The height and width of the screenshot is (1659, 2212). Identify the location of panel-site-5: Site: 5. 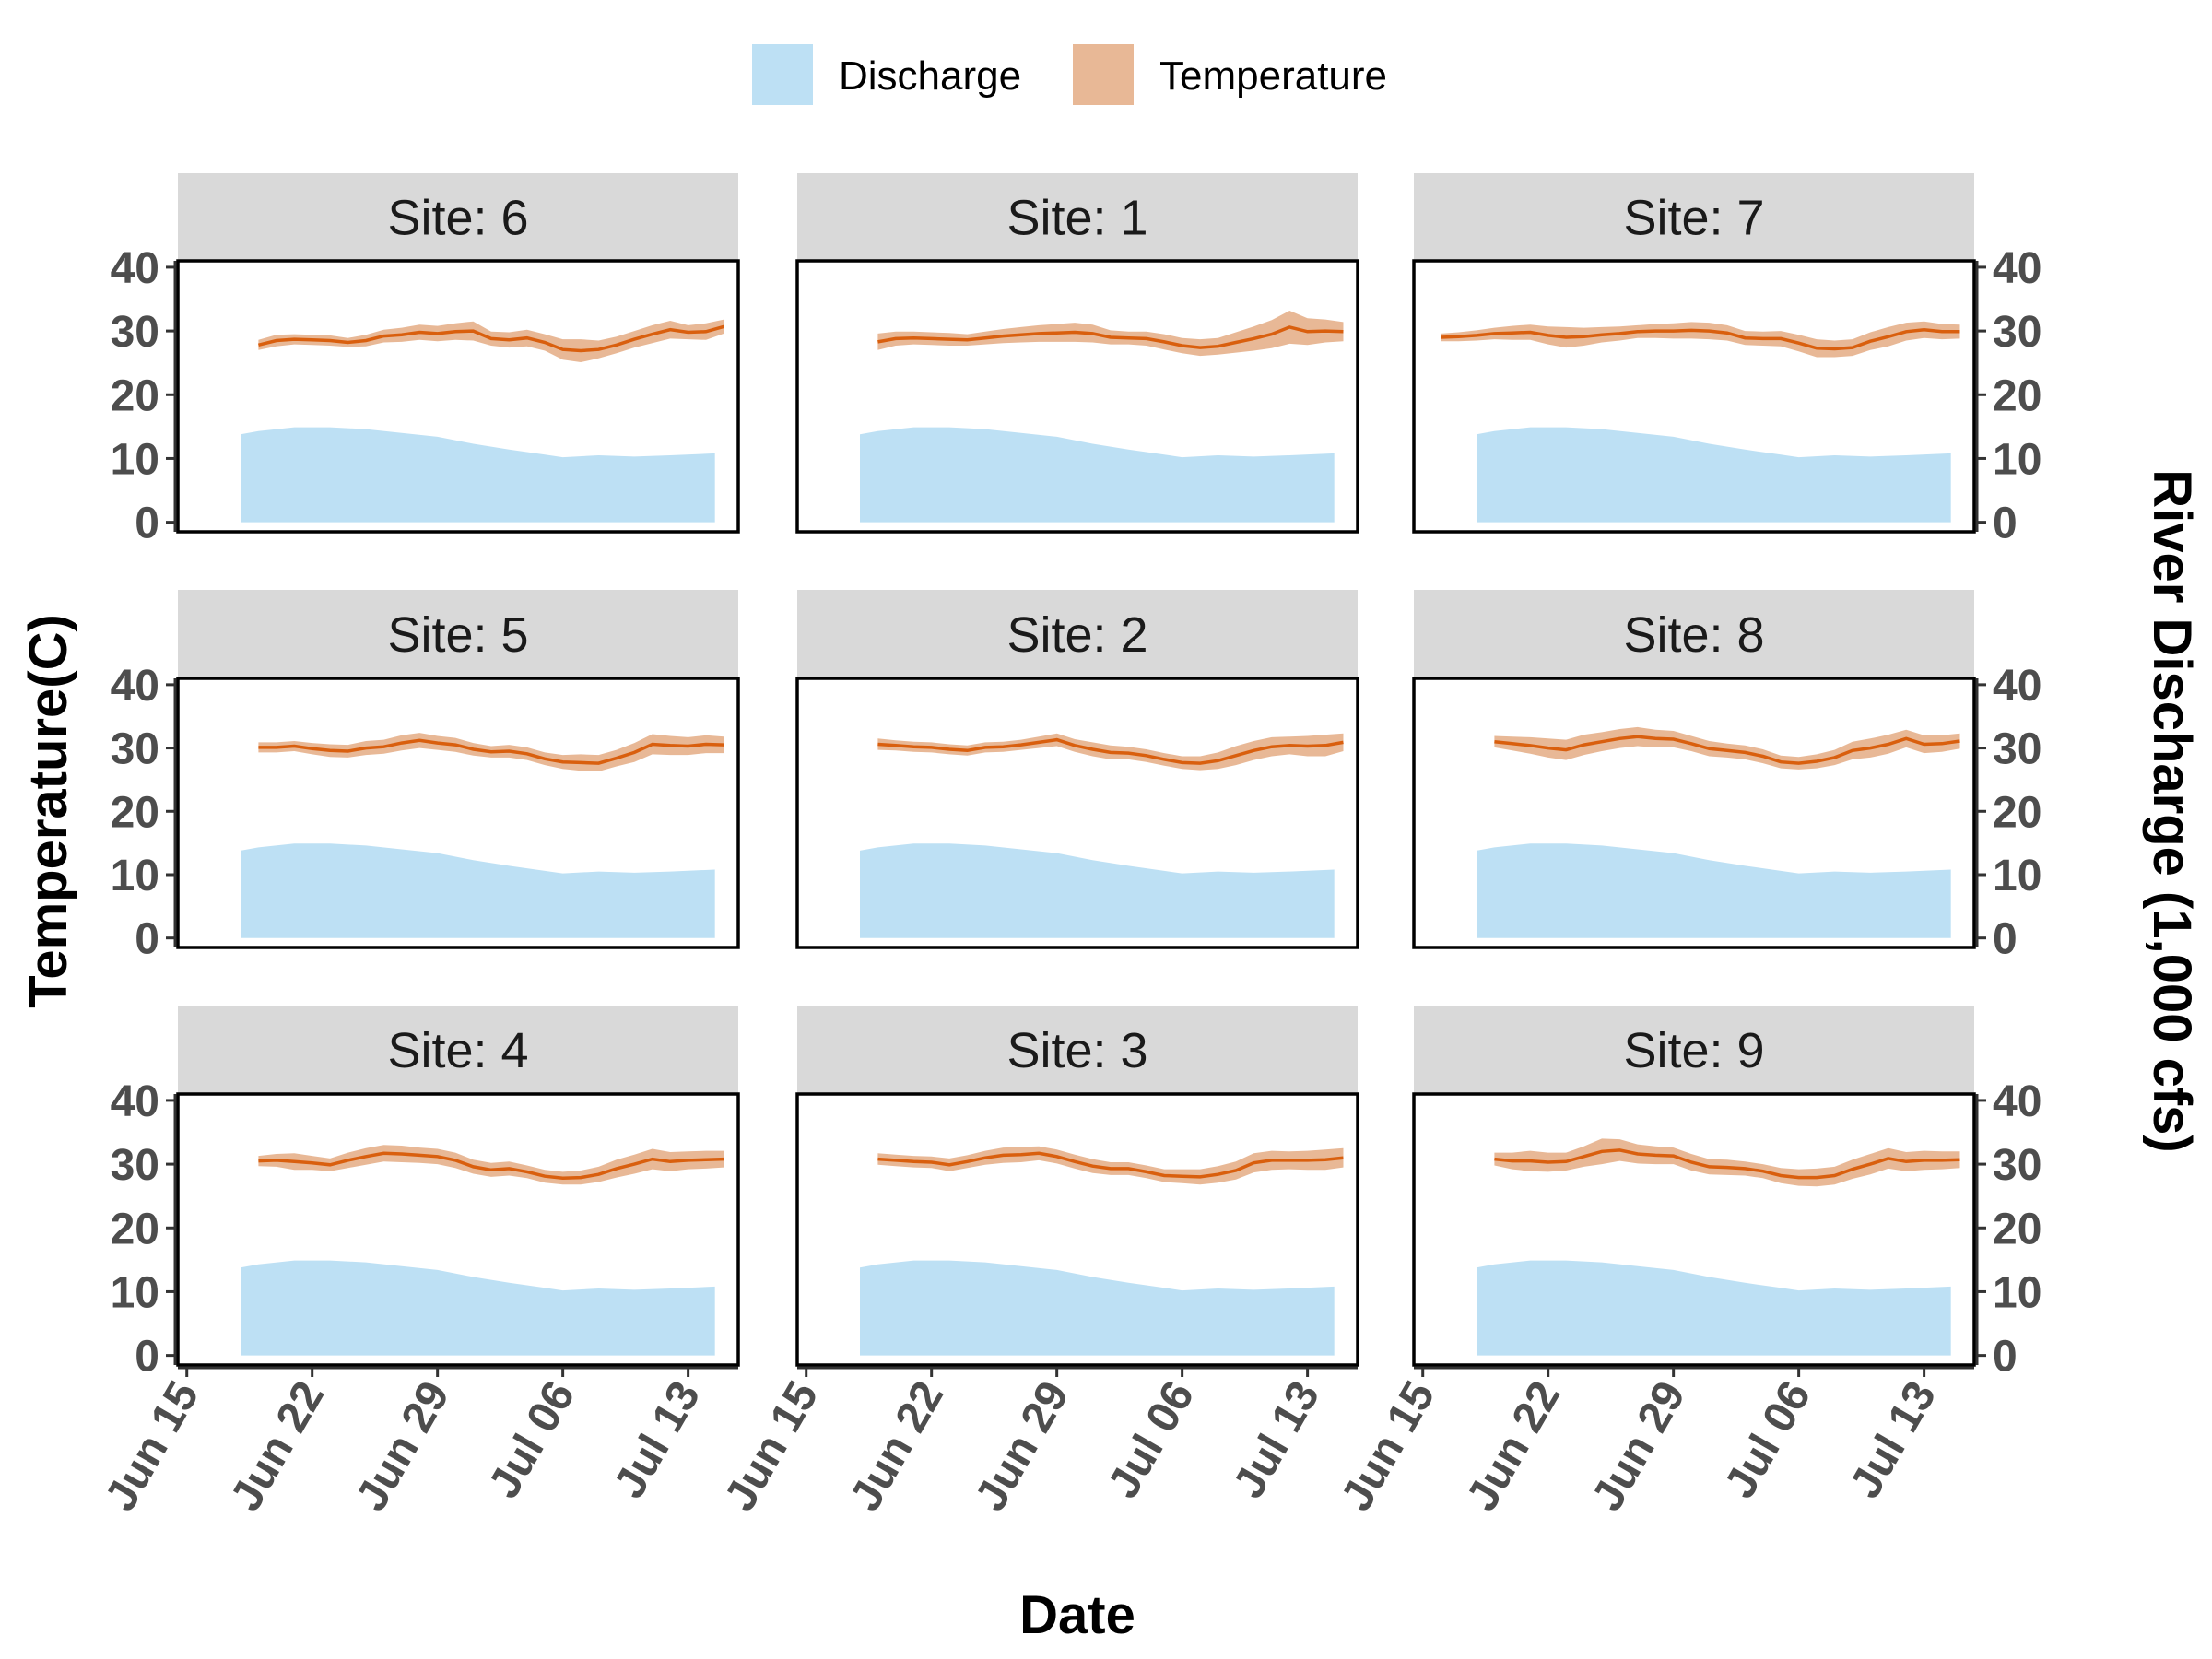
(458, 769).